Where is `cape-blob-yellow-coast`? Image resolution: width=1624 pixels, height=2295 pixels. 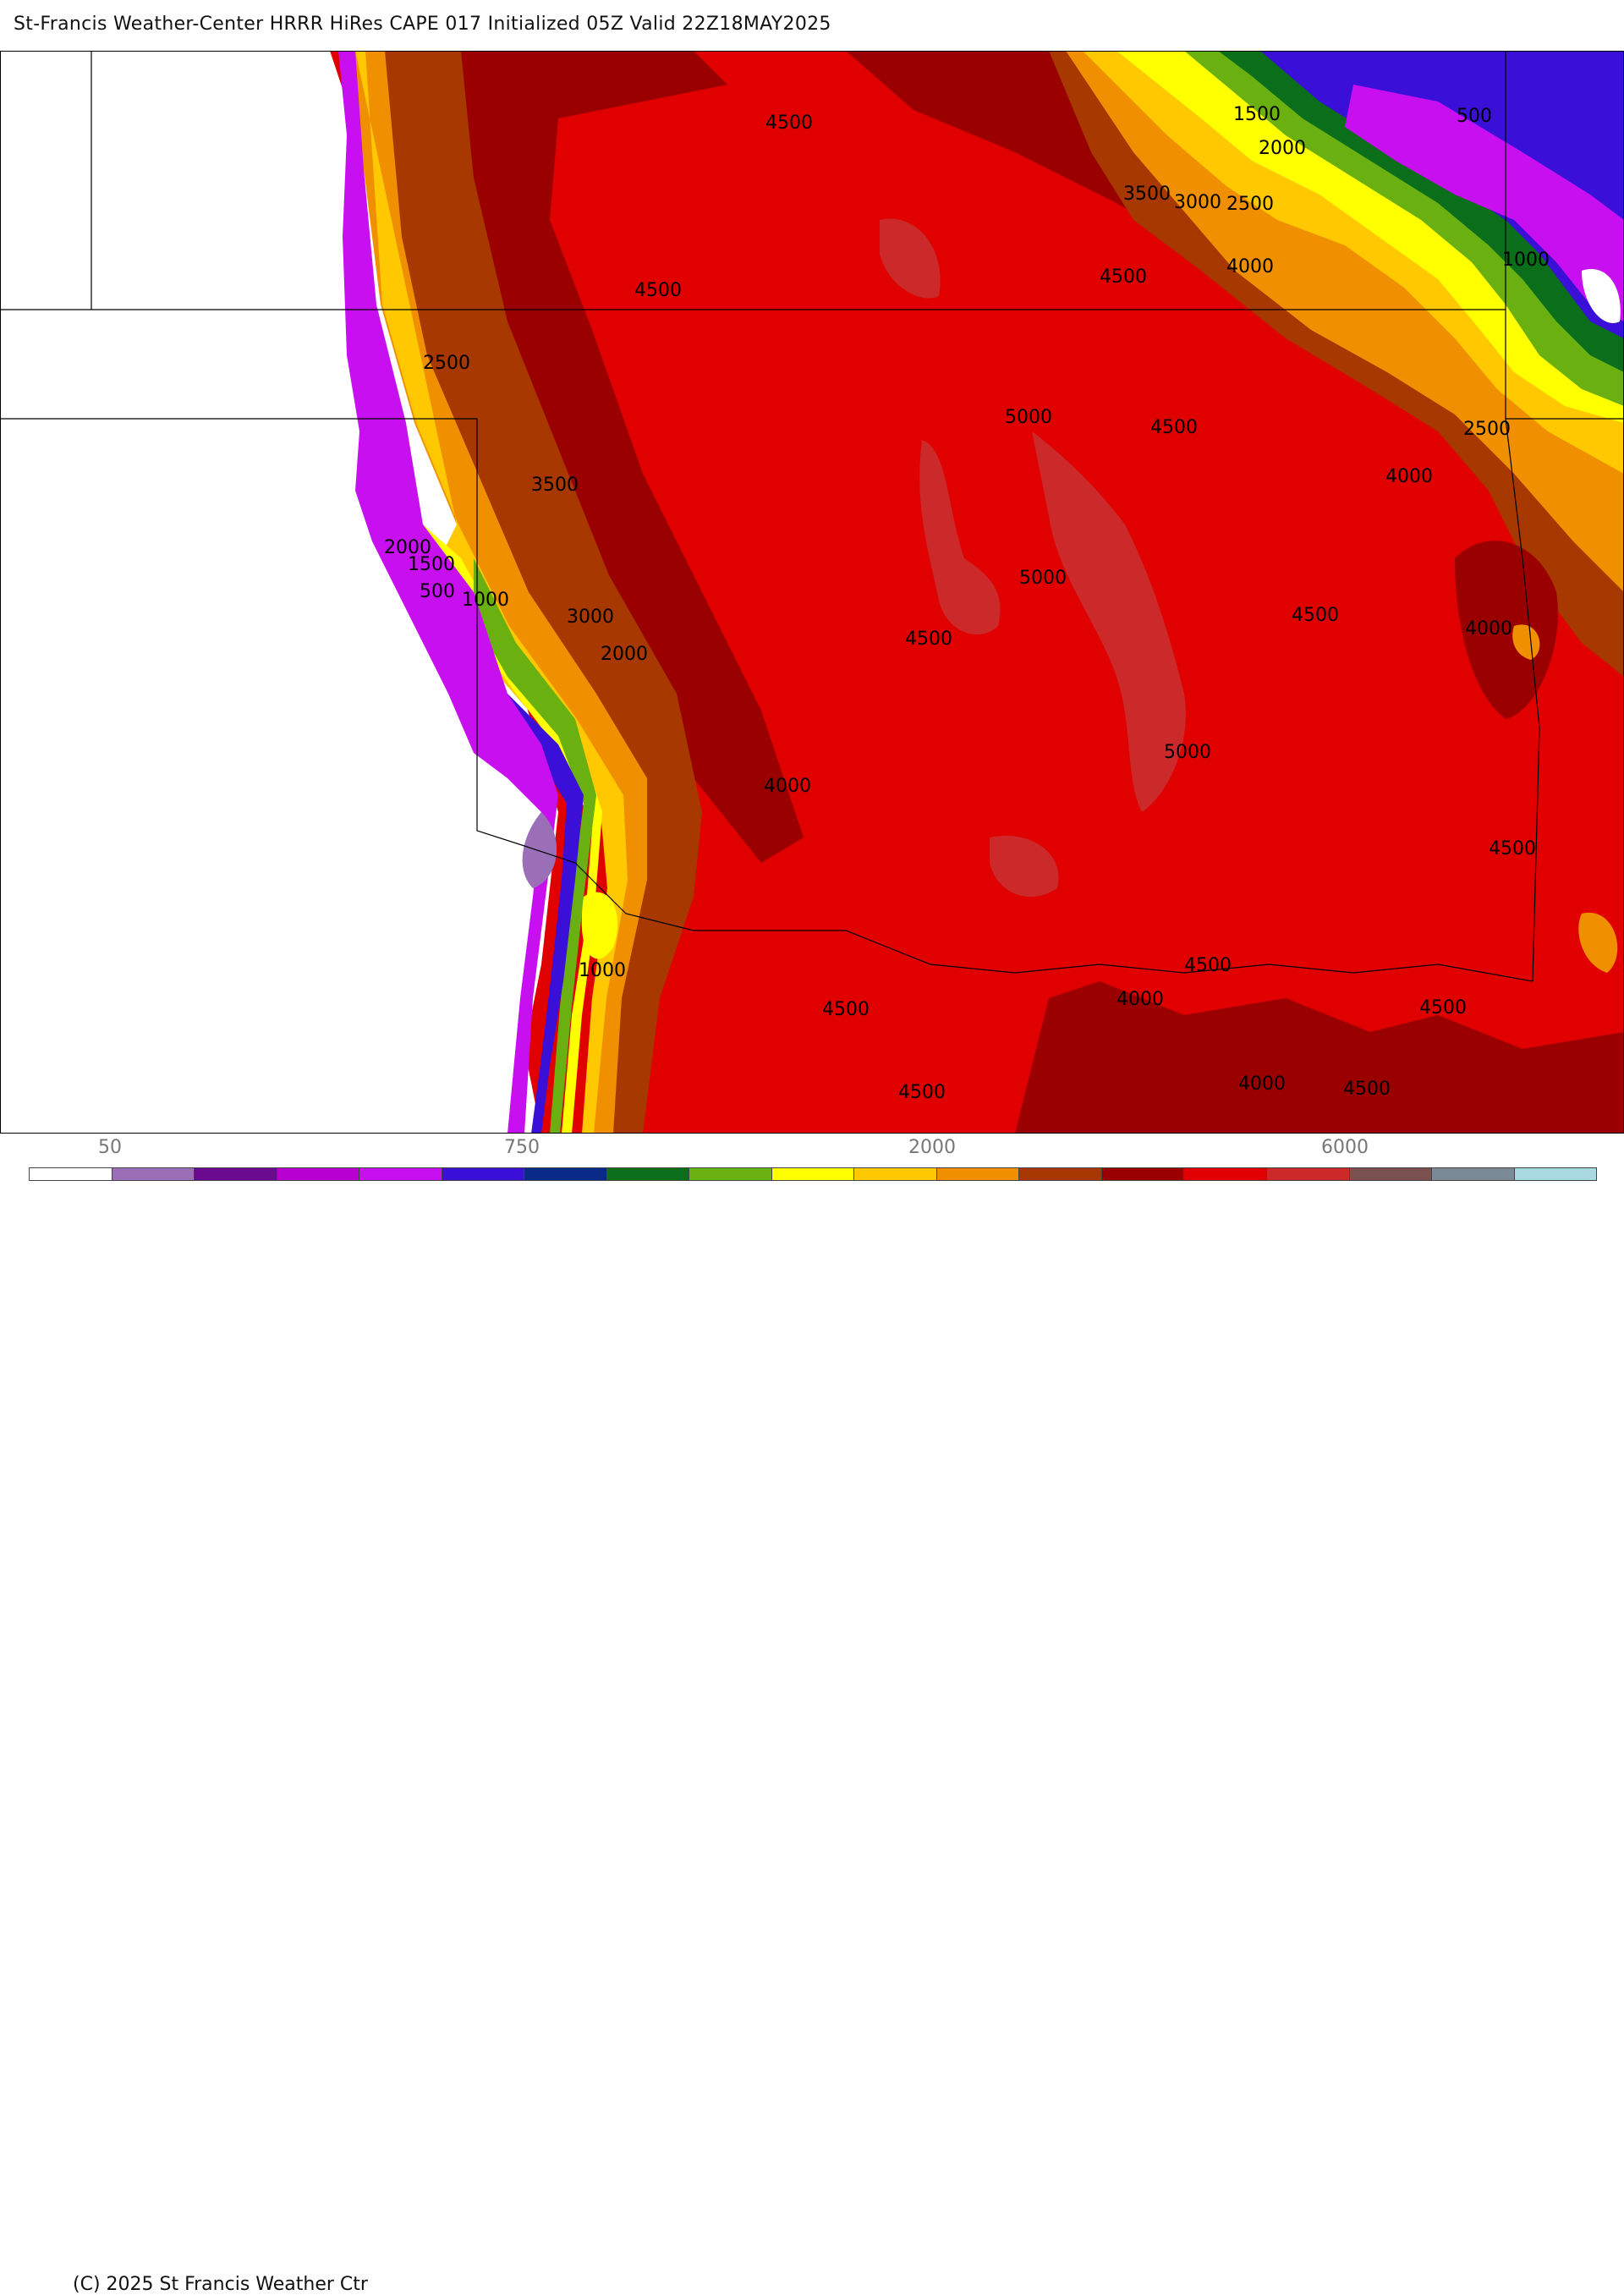
cape-blob-yellow-coast is located at coordinates (599, 925).